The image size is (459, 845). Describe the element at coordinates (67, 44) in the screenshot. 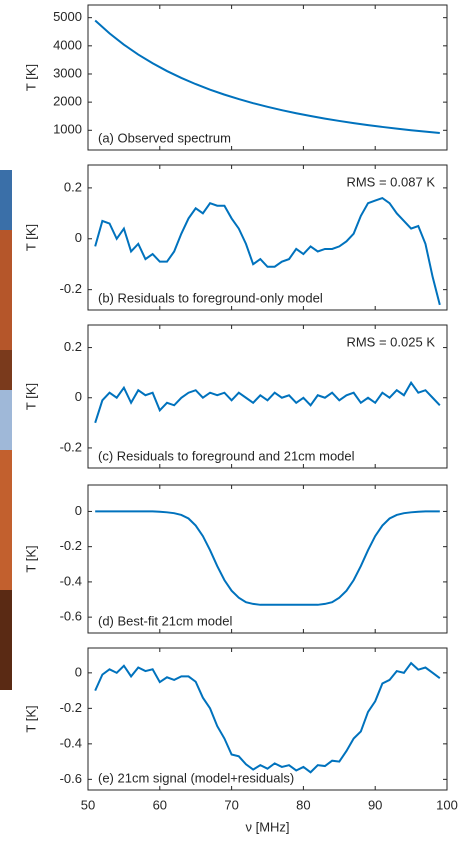

I see `y-tick-label: 4000` at that location.